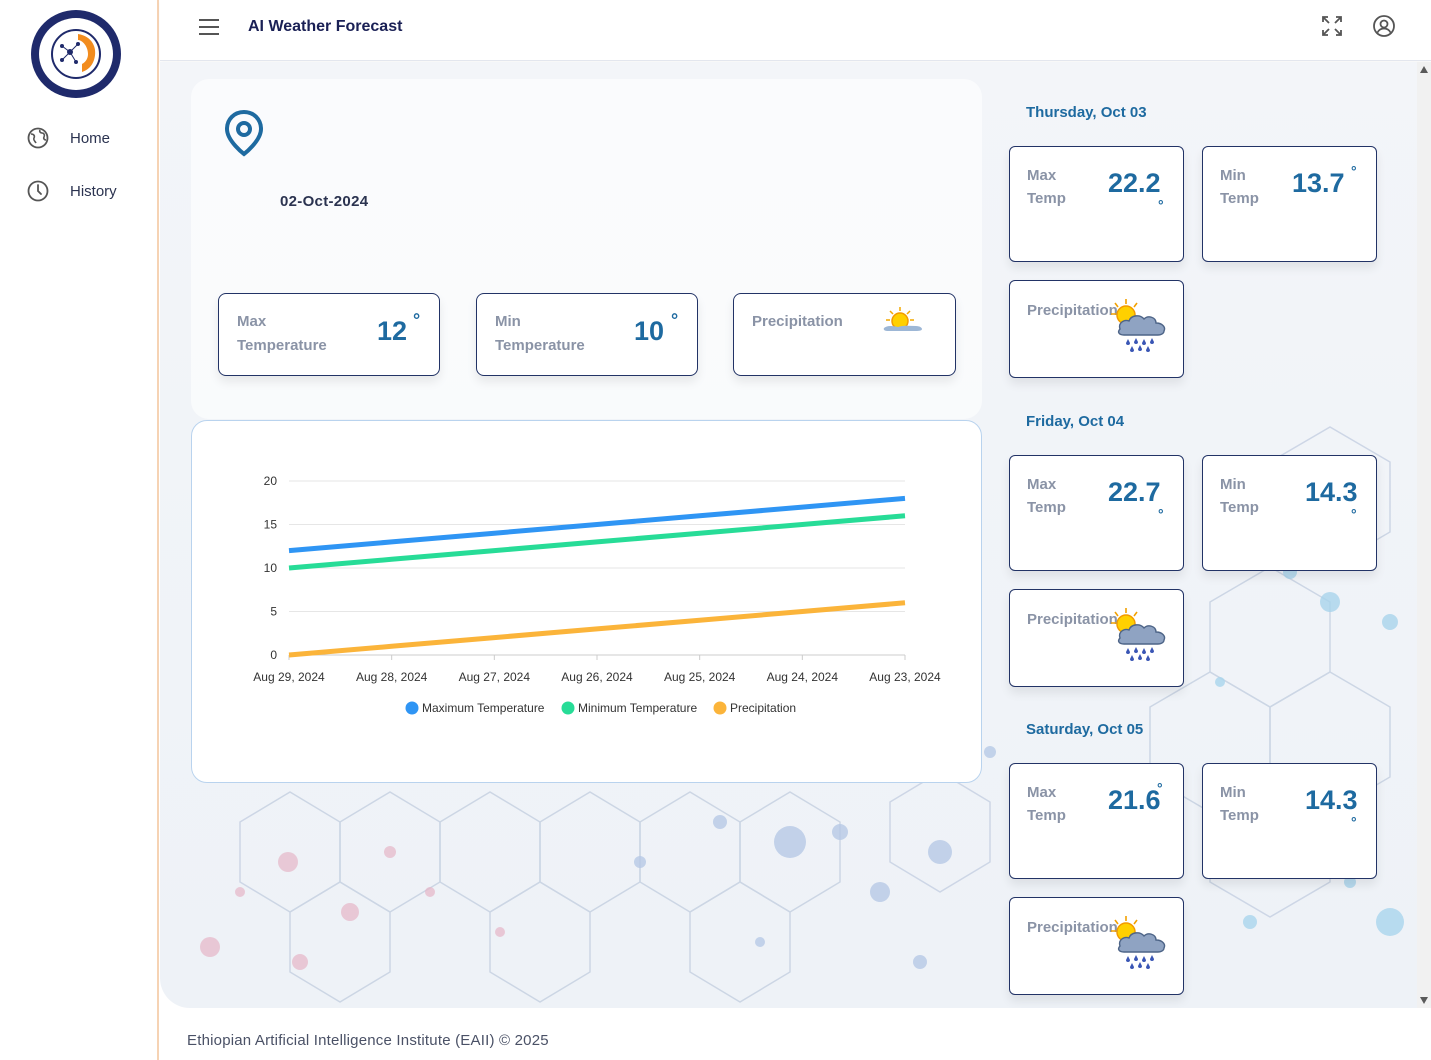 The image size is (1431, 1060). Describe the element at coordinates (1086, 112) in the screenshot. I see `forecast-day-heading: Thursday, Oct 03` at that location.